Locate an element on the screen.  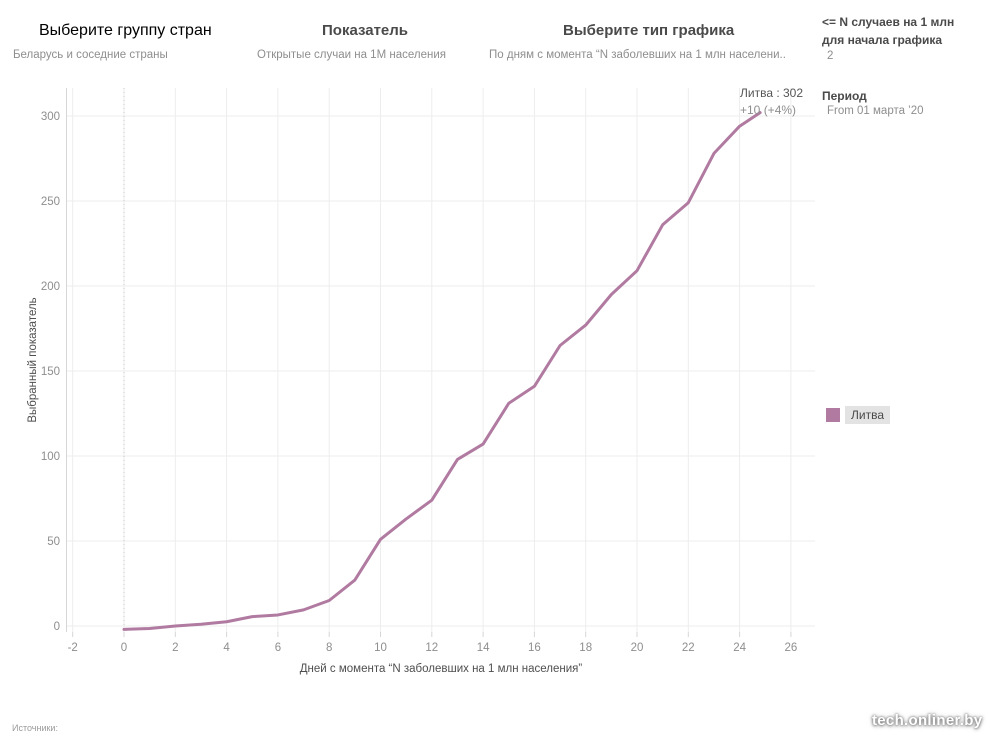
x-tick-label: 6 is located at coordinates (278, 648).